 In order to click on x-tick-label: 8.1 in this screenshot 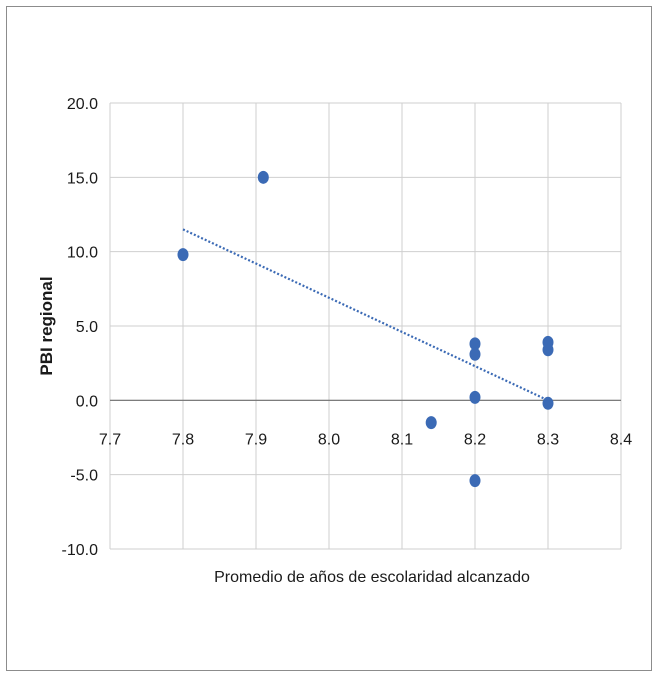, I will do `click(402, 439)`.